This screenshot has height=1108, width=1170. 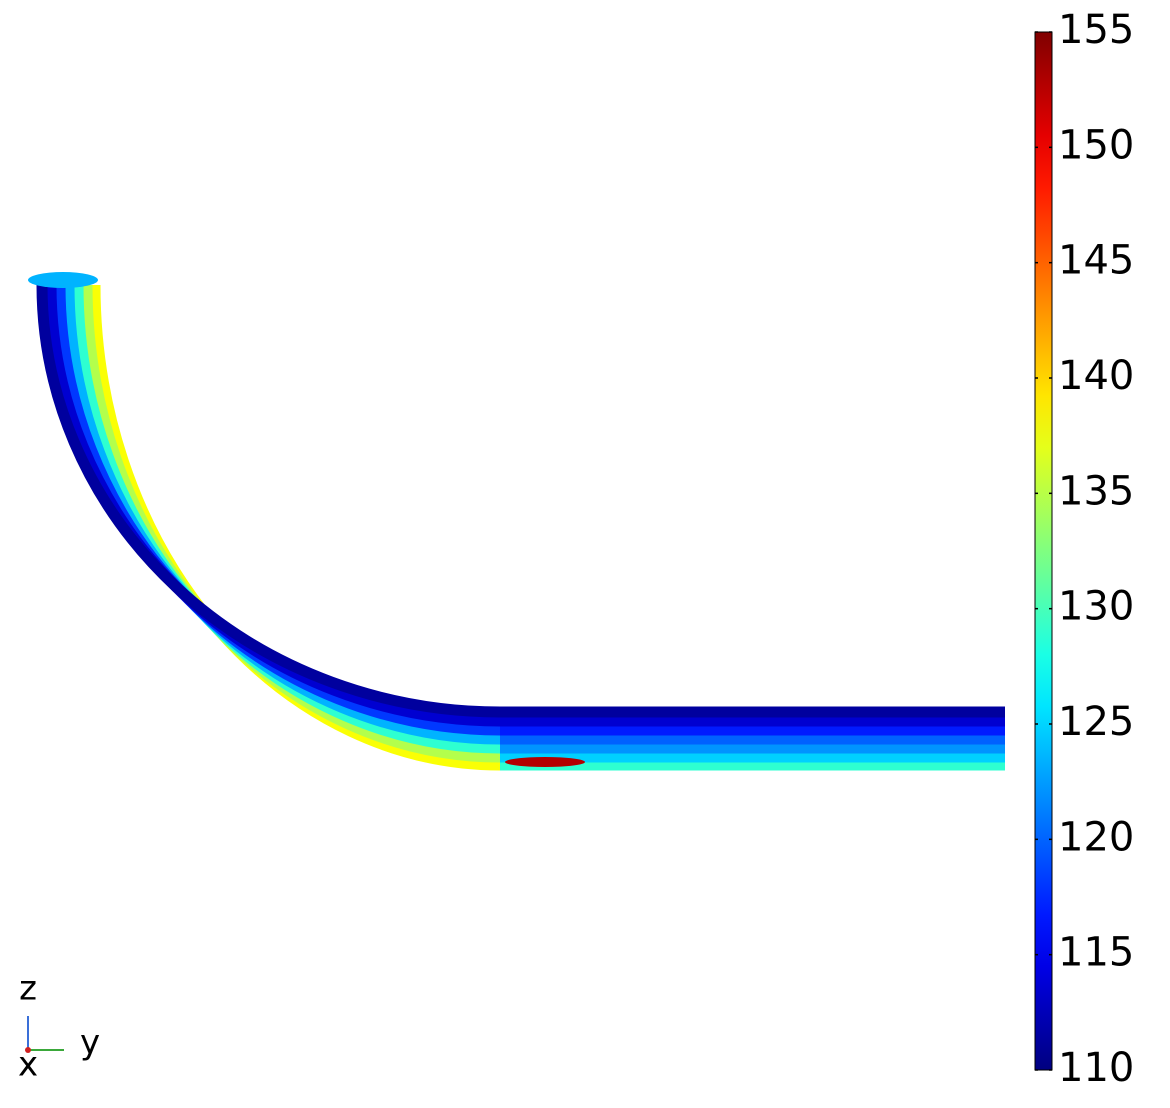 I want to click on pipe-hotspot, so click(x=545, y=762).